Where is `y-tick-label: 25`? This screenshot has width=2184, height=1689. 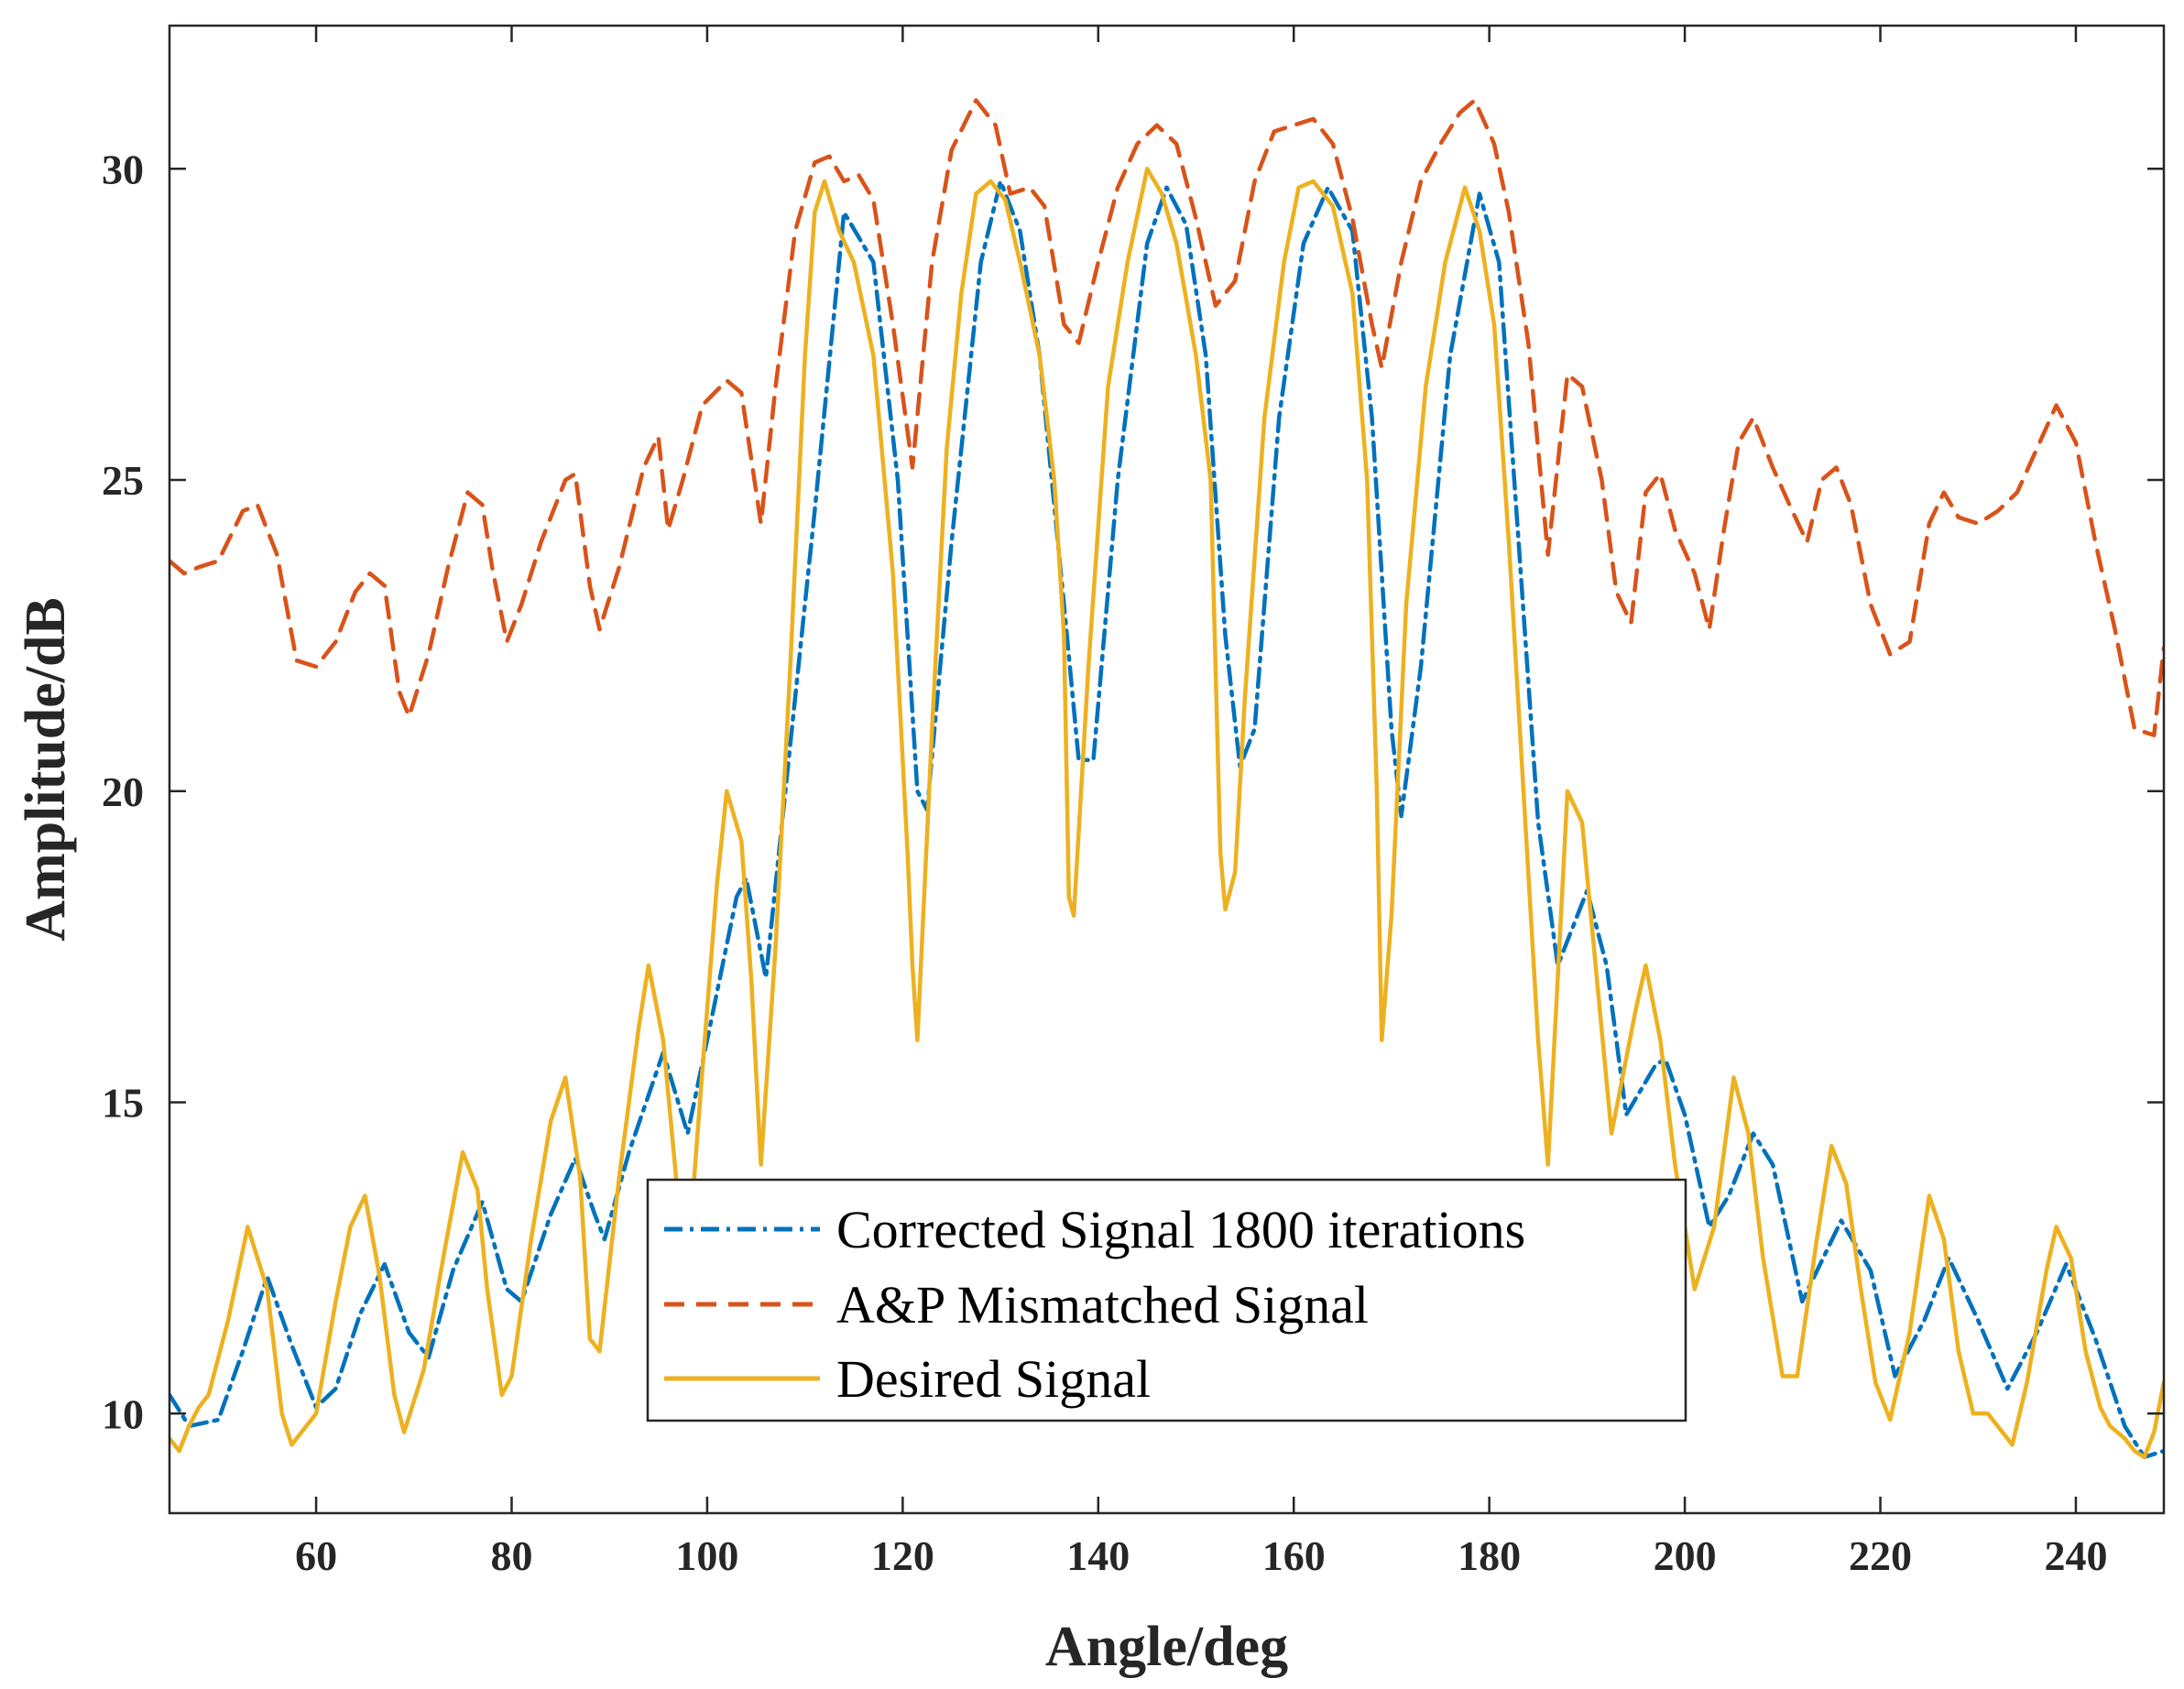 y-tick-label: 25 is located at coordinates (123, 481).